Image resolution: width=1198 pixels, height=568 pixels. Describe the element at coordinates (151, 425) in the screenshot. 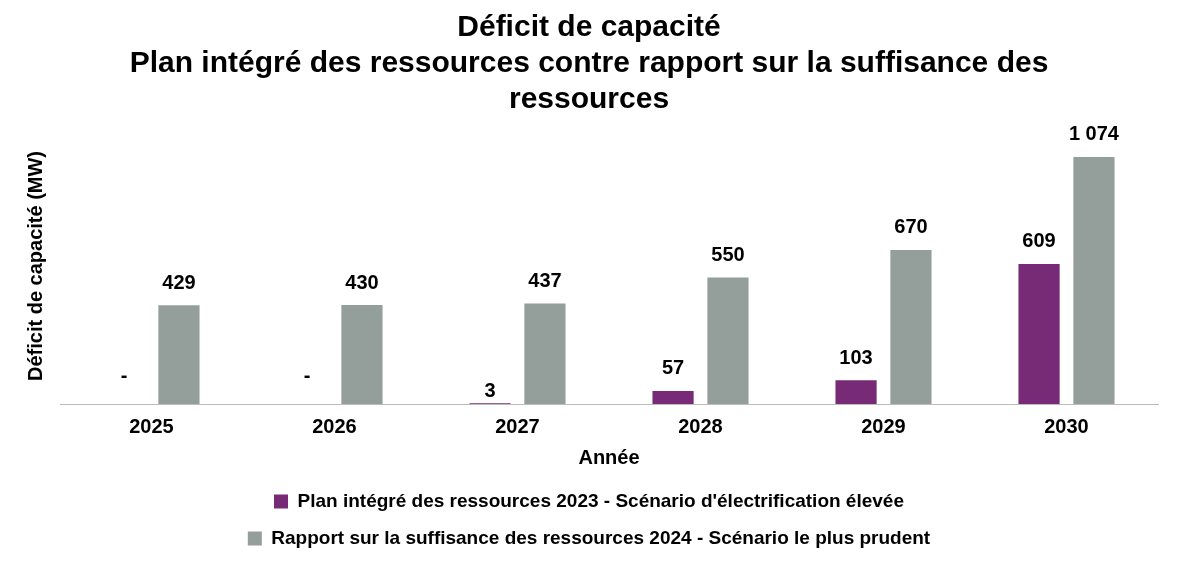

I see `x-tick-label: 2025` at that location.